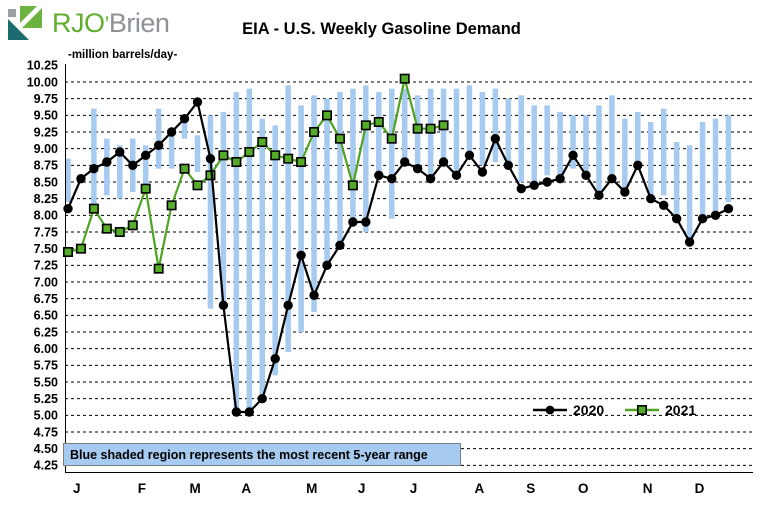 This screenshot has height=516, width=763. I want to click on month-label: O, so click(583, 488).